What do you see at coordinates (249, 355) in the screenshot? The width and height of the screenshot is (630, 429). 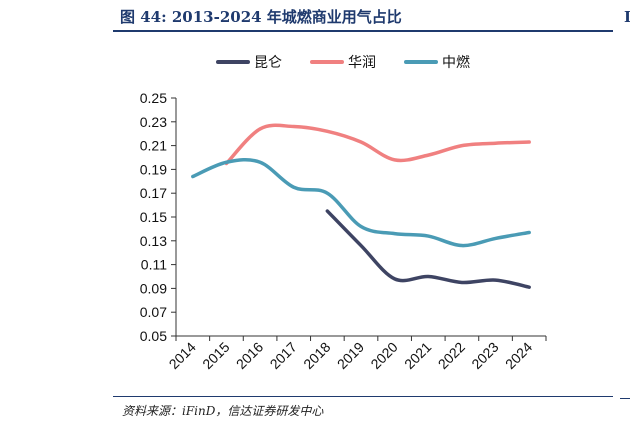 I see `x-tick-label: 2016` at bounding box center [249, 355].